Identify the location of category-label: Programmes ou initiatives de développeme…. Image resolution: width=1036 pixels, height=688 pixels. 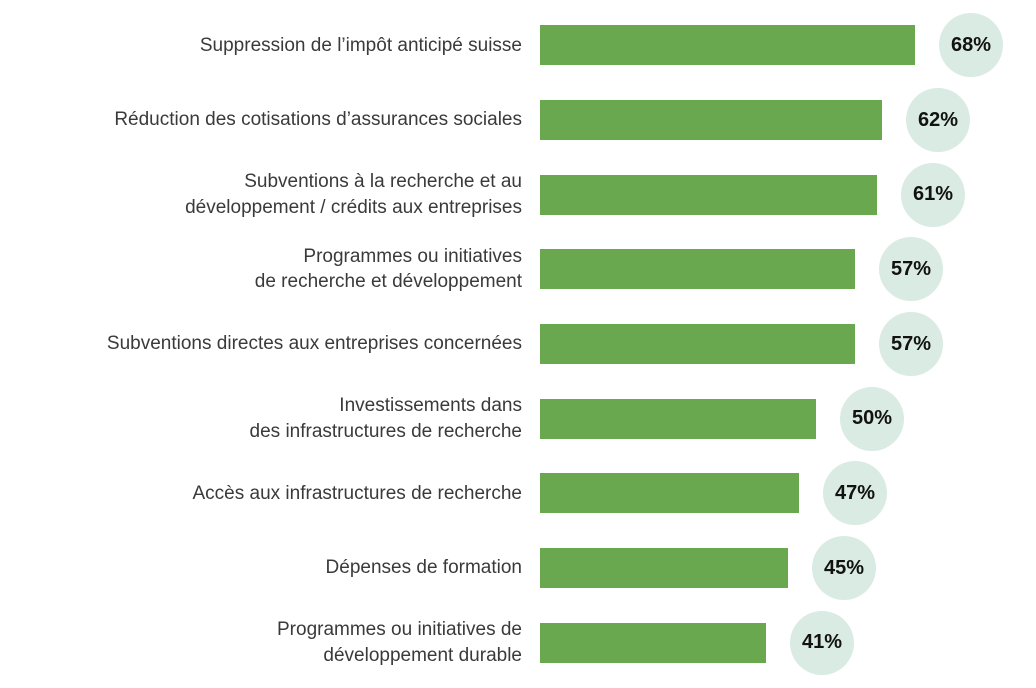
(399, 642).